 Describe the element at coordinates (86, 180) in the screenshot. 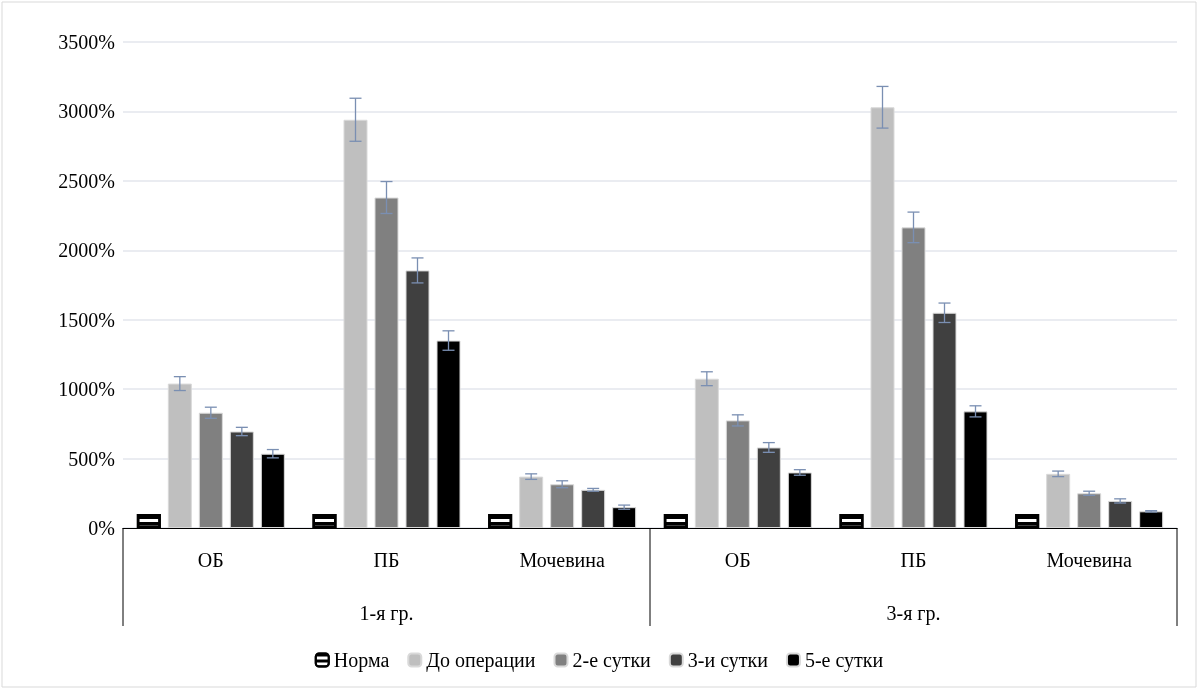

I see `y-tick-label: 2500%` at that location.